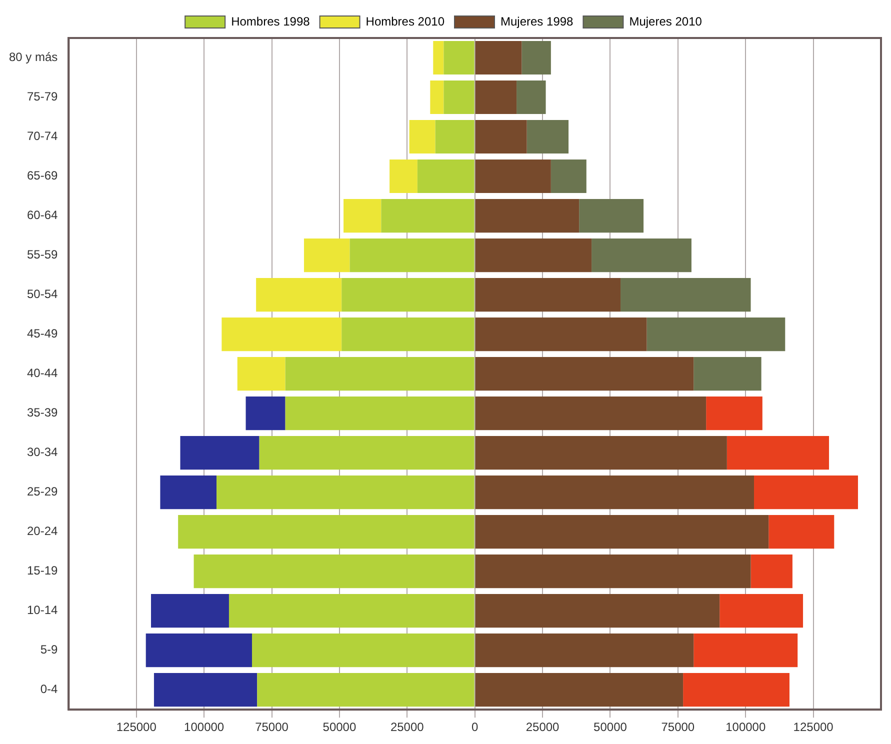  Describe the element at coordinates (42, 97) in the screenshot. I see `y-tick-label: 75-79` at that location.